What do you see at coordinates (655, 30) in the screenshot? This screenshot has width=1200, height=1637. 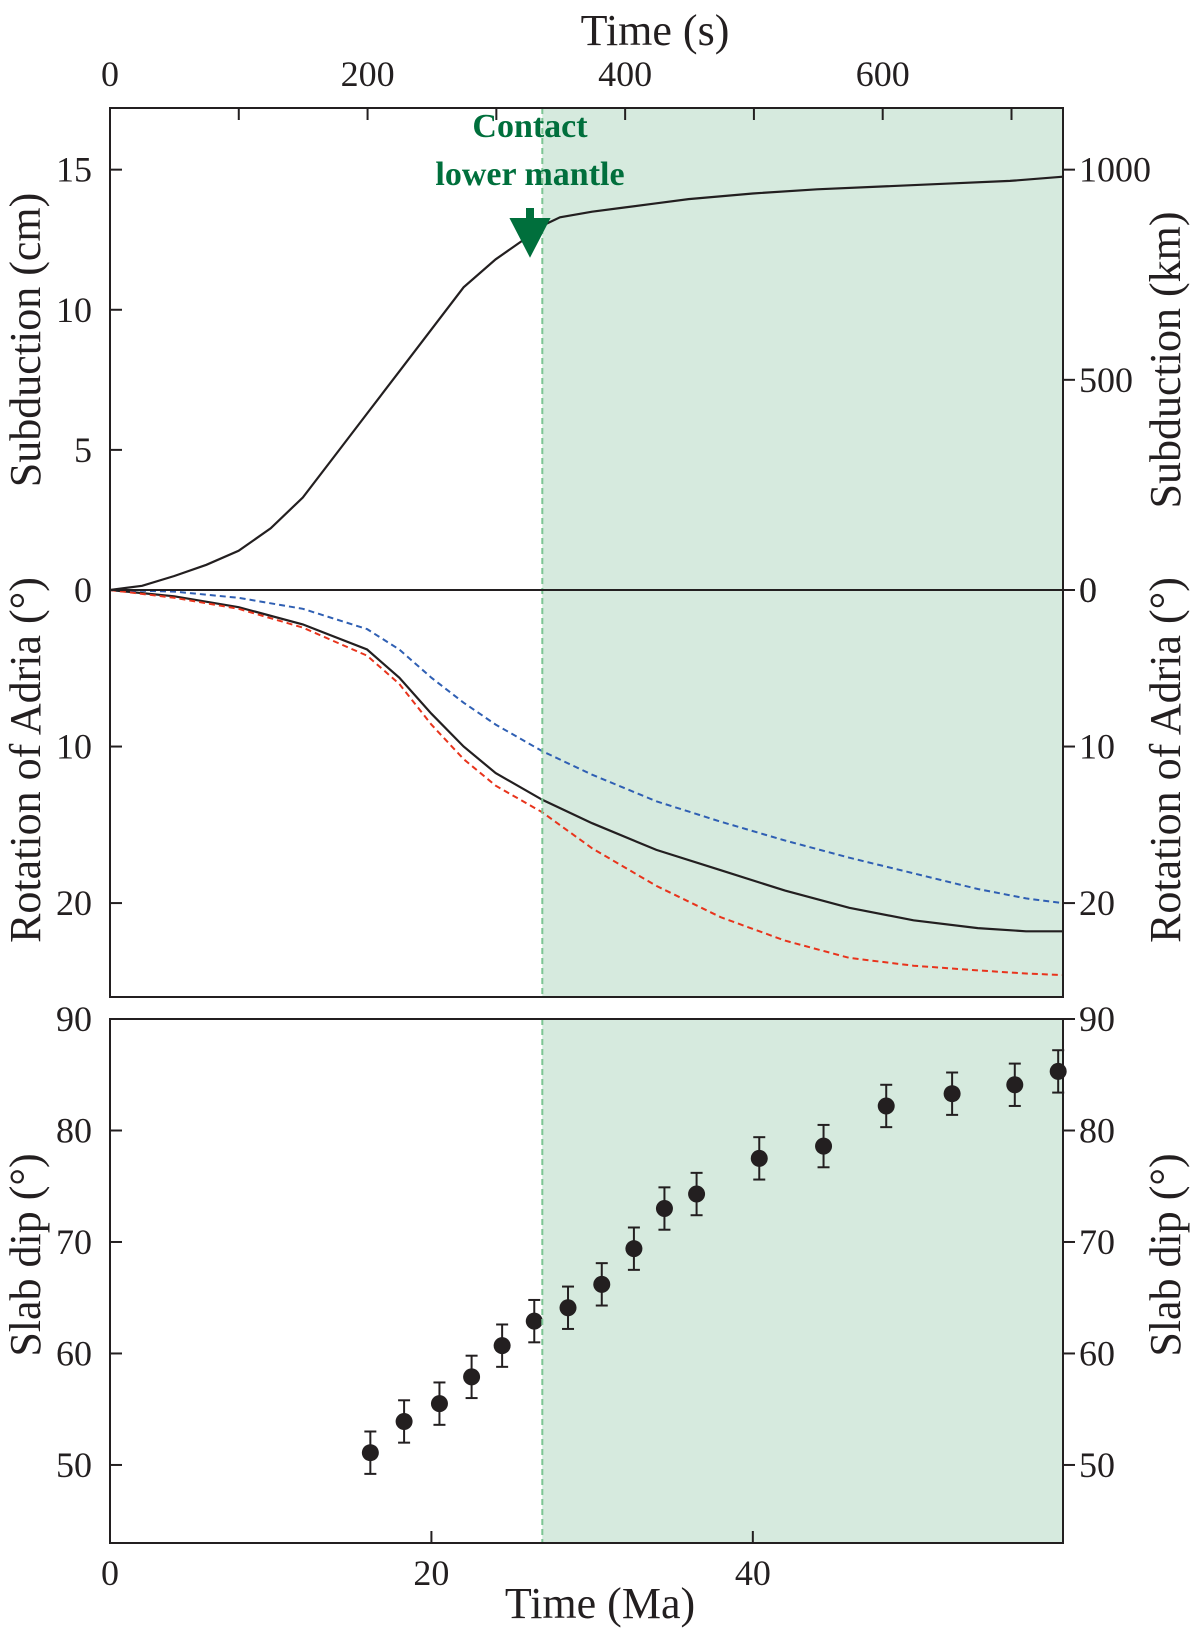 I see `top-x-axis-label: Time (s)` at bounding box center [655, 30].